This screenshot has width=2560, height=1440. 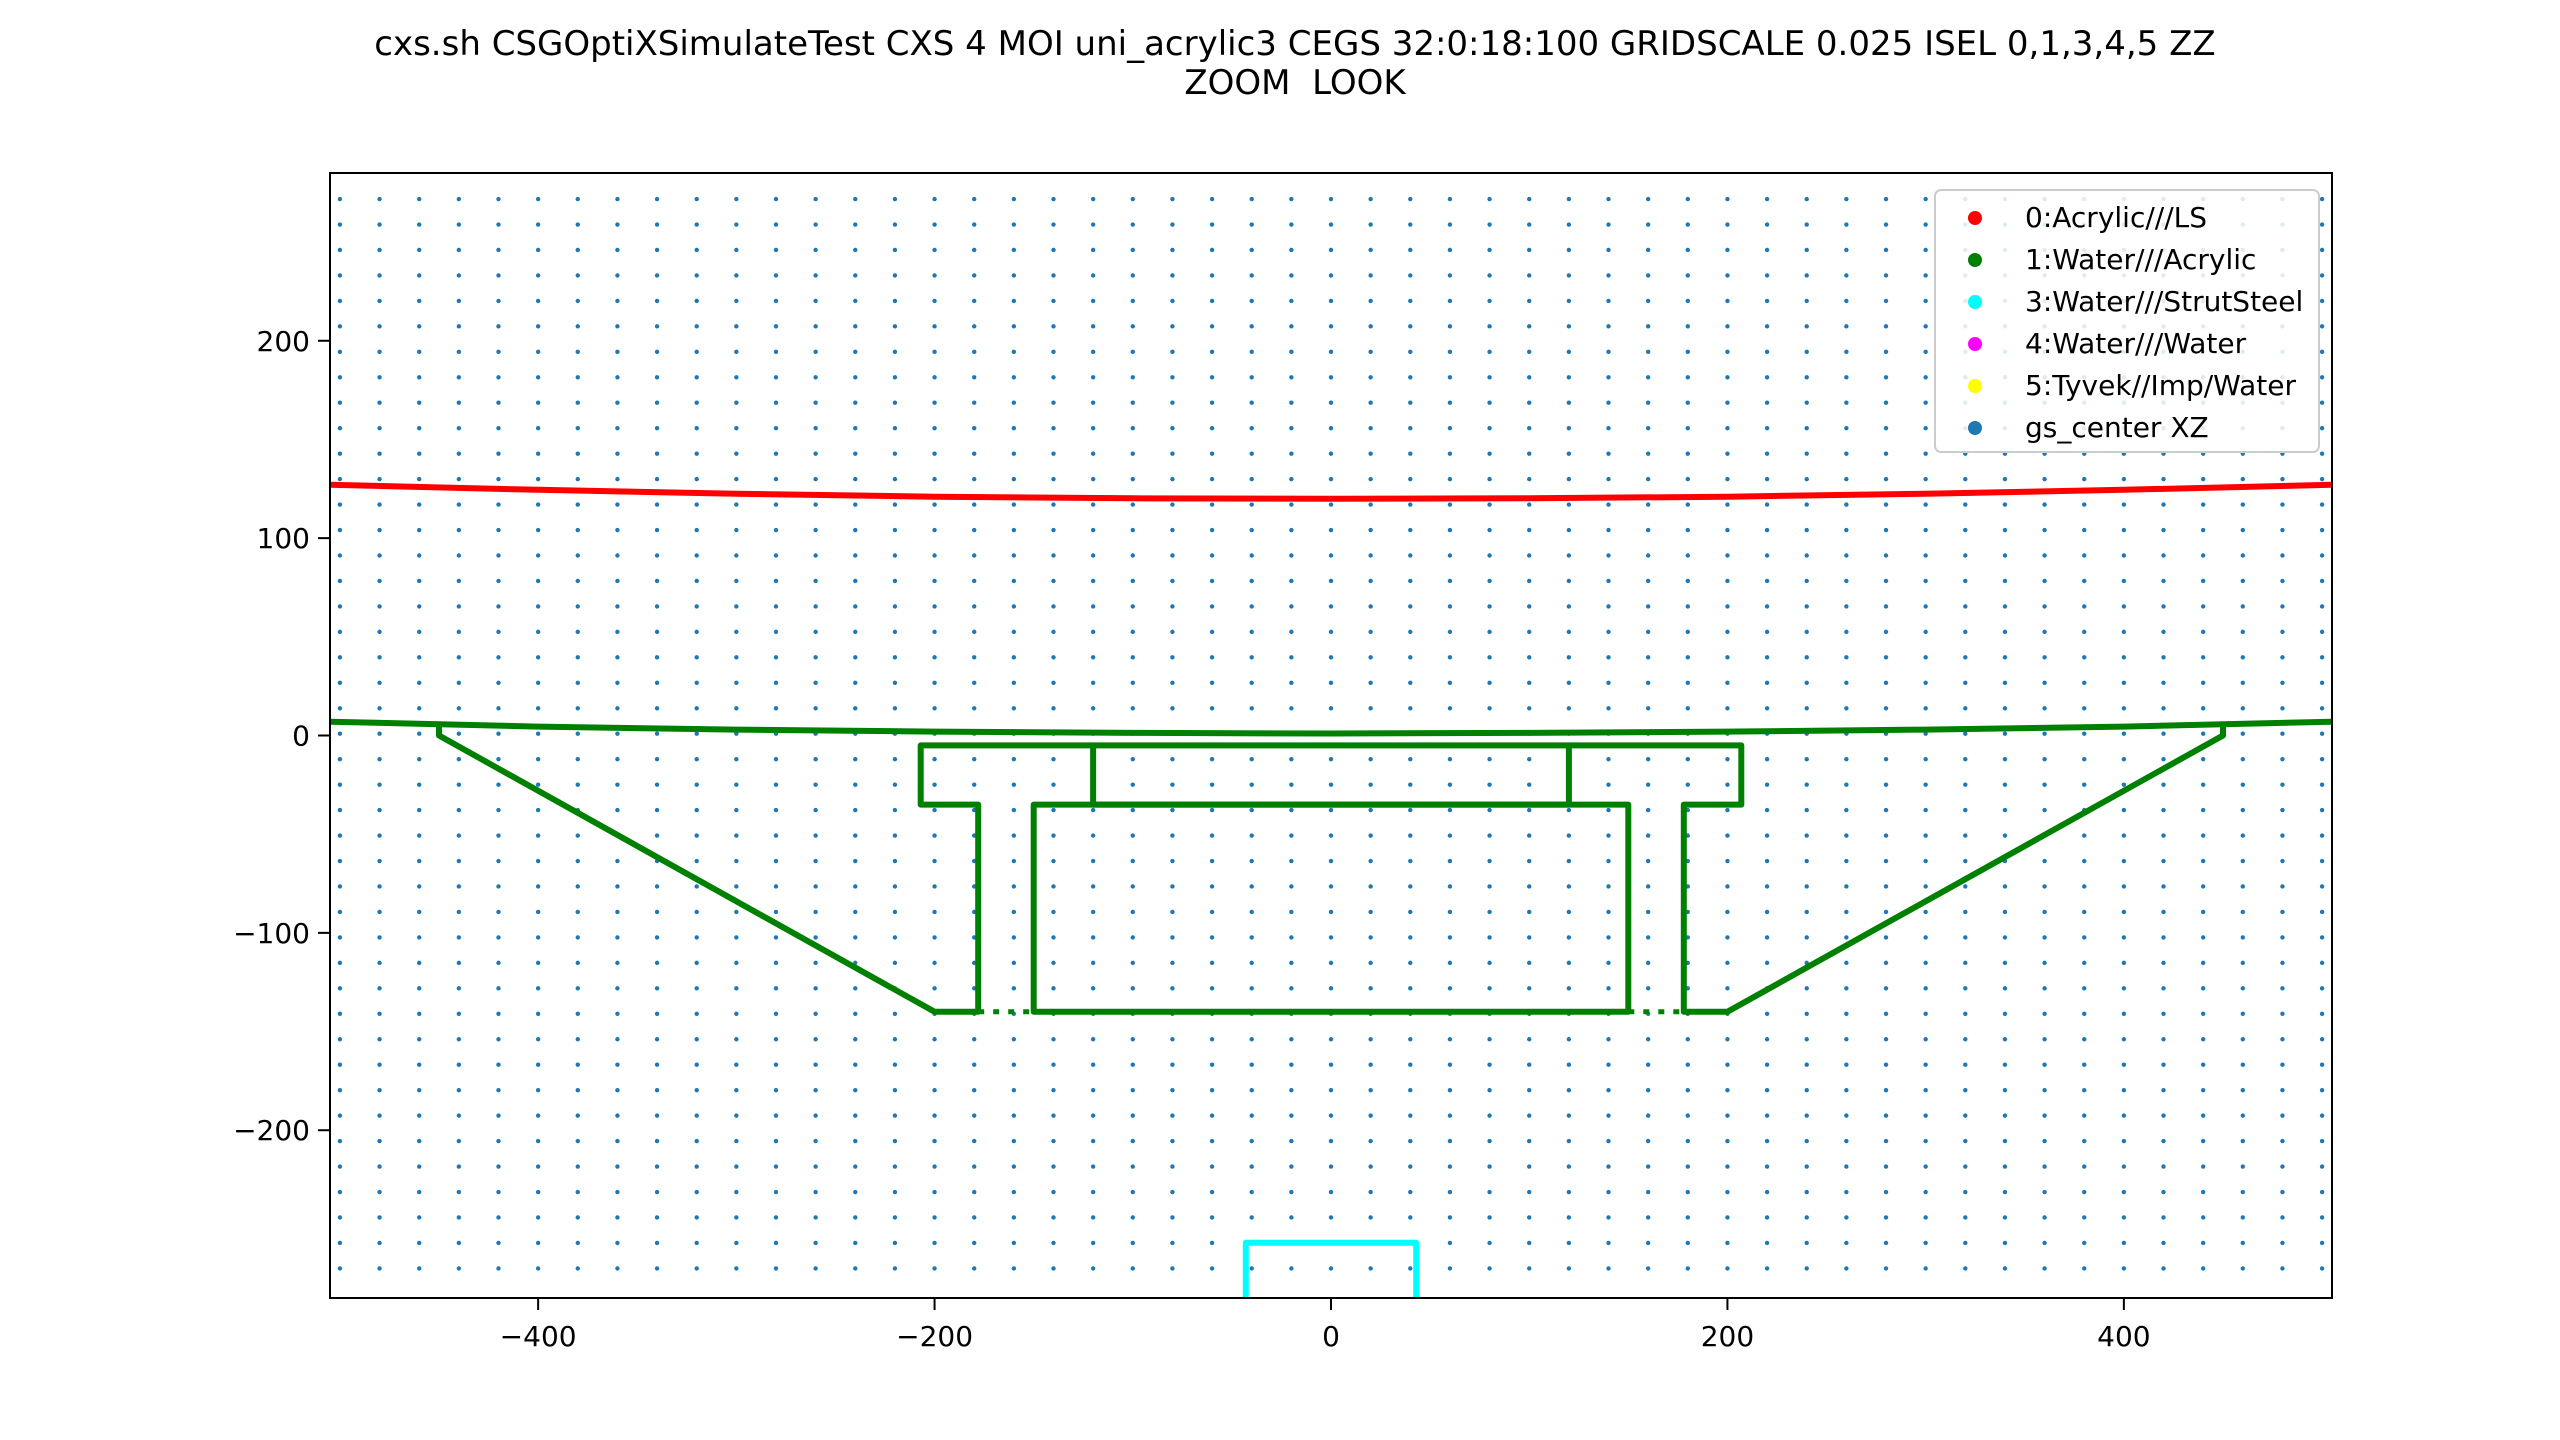 What do you see at coordinates (2123, 1336) in the screenshot?
I see `x-tick-label: 400` at bounding box center [2123, 1336].